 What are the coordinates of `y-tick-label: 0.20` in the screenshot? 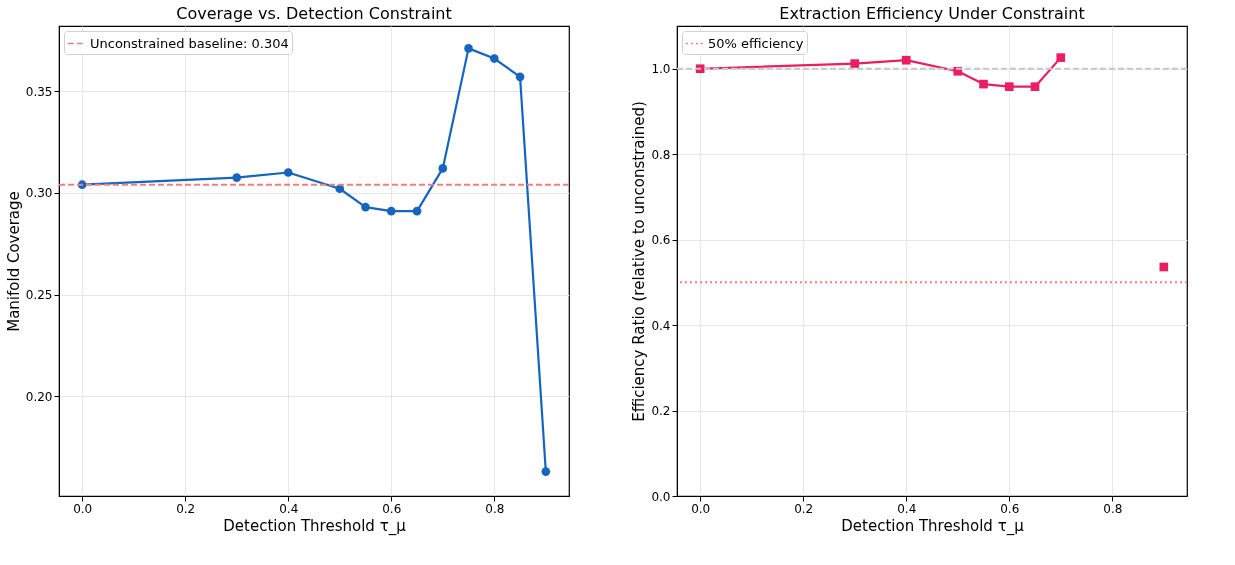 It's located at (39, 396).